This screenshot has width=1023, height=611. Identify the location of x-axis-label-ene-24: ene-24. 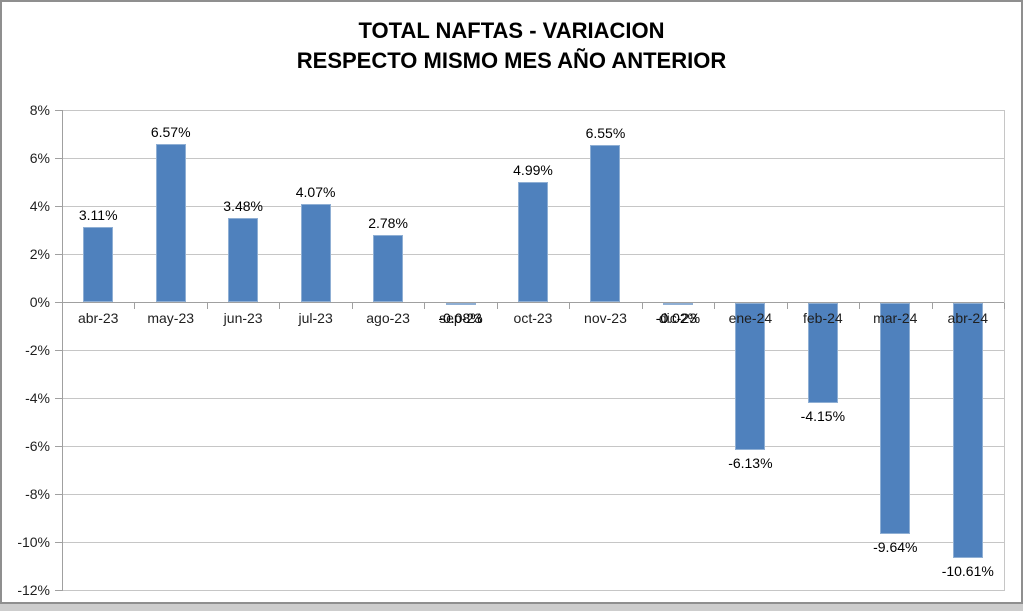
(750, 318).